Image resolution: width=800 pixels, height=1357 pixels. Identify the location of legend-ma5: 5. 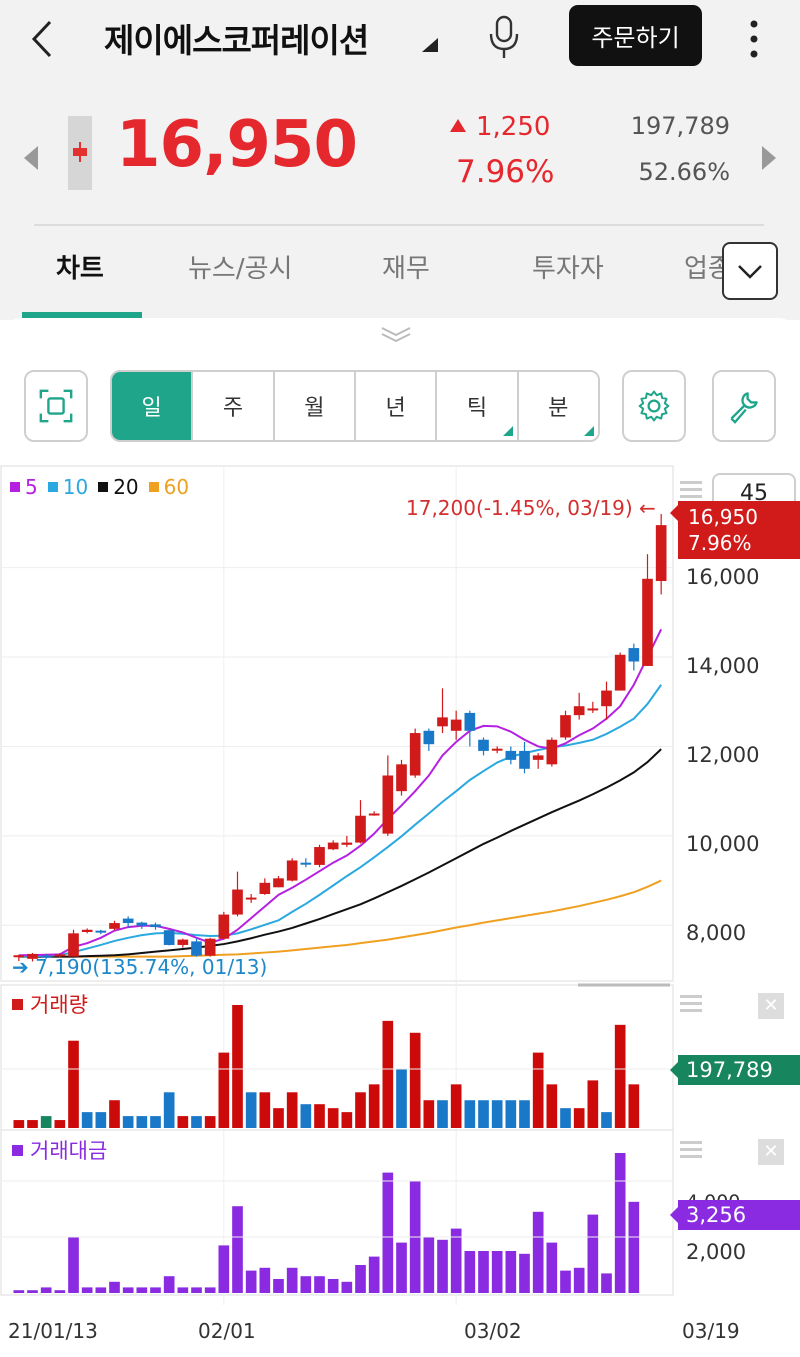
(24, 487).